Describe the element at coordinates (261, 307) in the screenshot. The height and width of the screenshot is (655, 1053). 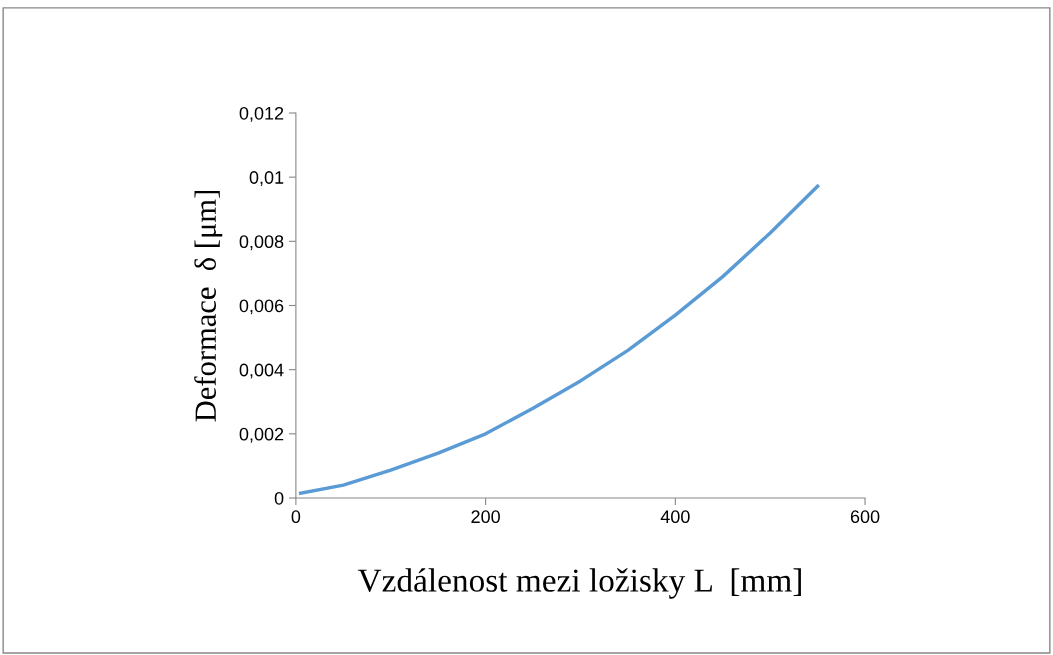
I see `y-tick-label: 0,006` at that location.